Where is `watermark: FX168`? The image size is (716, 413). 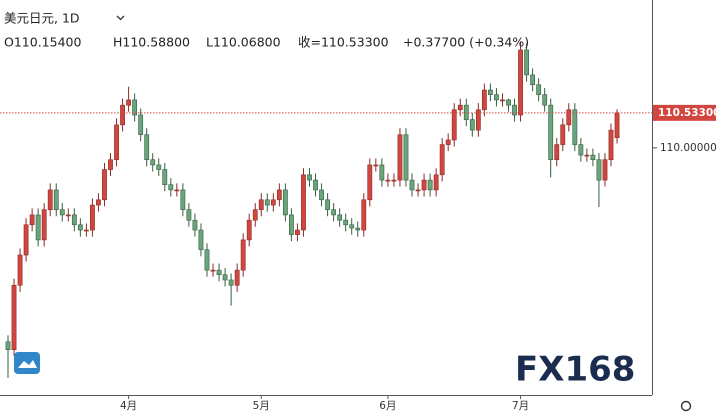
watermark: FX168 is located at coordinates (575, 370).